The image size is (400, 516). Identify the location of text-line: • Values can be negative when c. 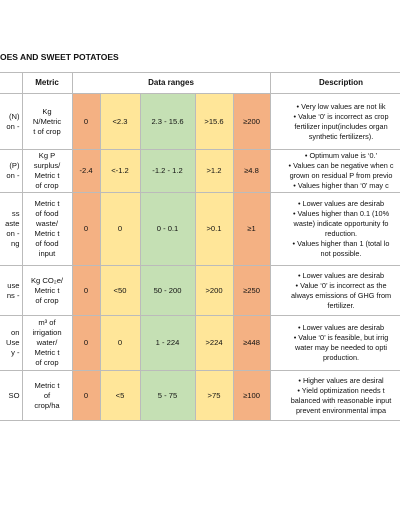
(341, 165).